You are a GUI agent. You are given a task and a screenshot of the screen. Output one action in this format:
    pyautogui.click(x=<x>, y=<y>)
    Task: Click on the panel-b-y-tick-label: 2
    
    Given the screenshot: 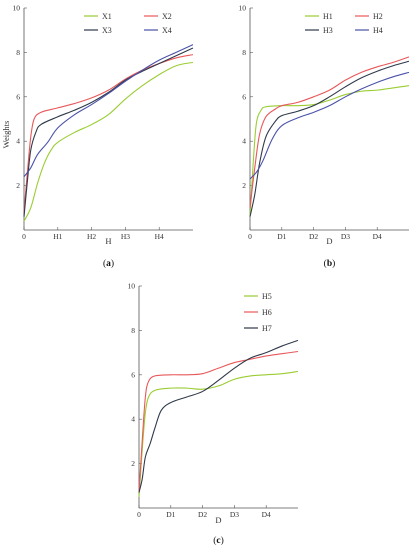 What is the action you would take?
    pyautogui.click(x=244, y=185)
    